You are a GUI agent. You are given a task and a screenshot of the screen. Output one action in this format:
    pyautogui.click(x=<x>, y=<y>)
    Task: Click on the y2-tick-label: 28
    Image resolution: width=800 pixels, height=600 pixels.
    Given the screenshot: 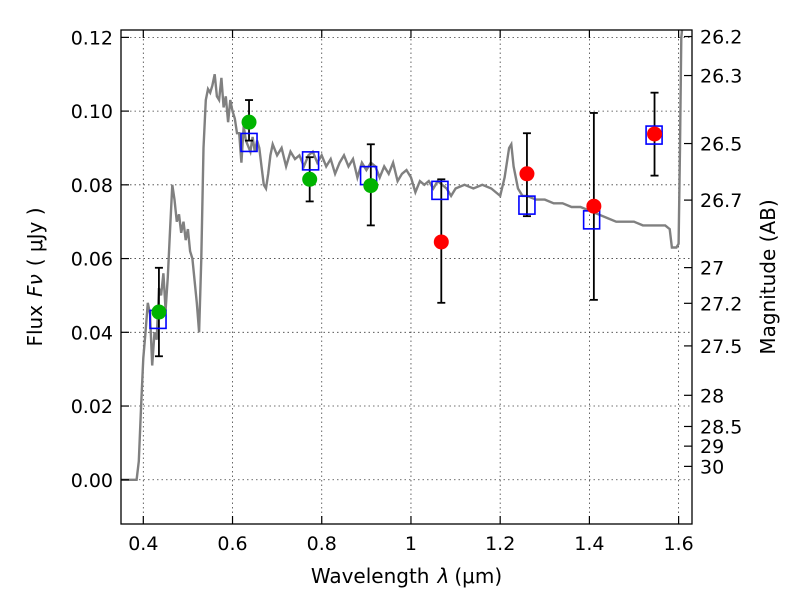 What is the action you would take?
    pyautogui.click(x=712, y=396)
    